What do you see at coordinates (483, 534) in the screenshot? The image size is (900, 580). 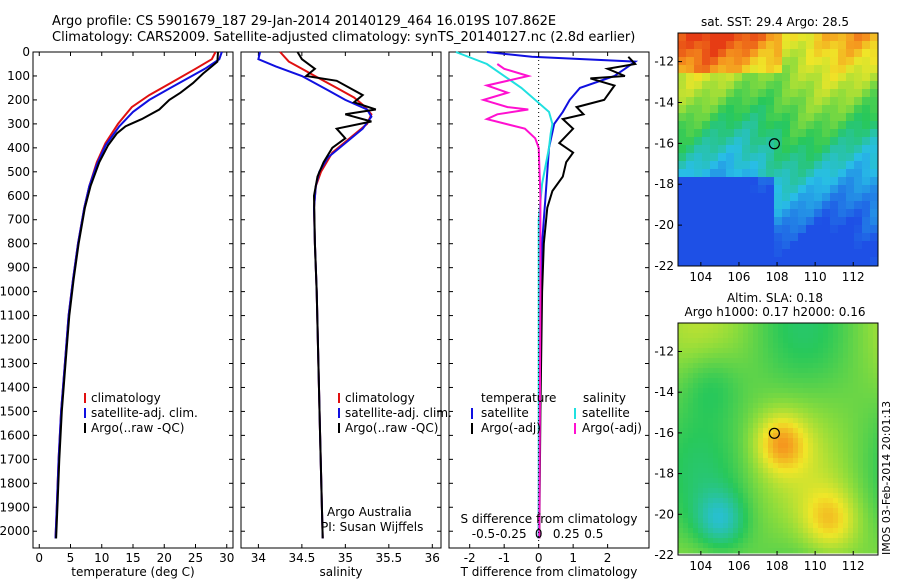 I see `difference-s-tick-label: -0.5` at bounding box center [483, 534].